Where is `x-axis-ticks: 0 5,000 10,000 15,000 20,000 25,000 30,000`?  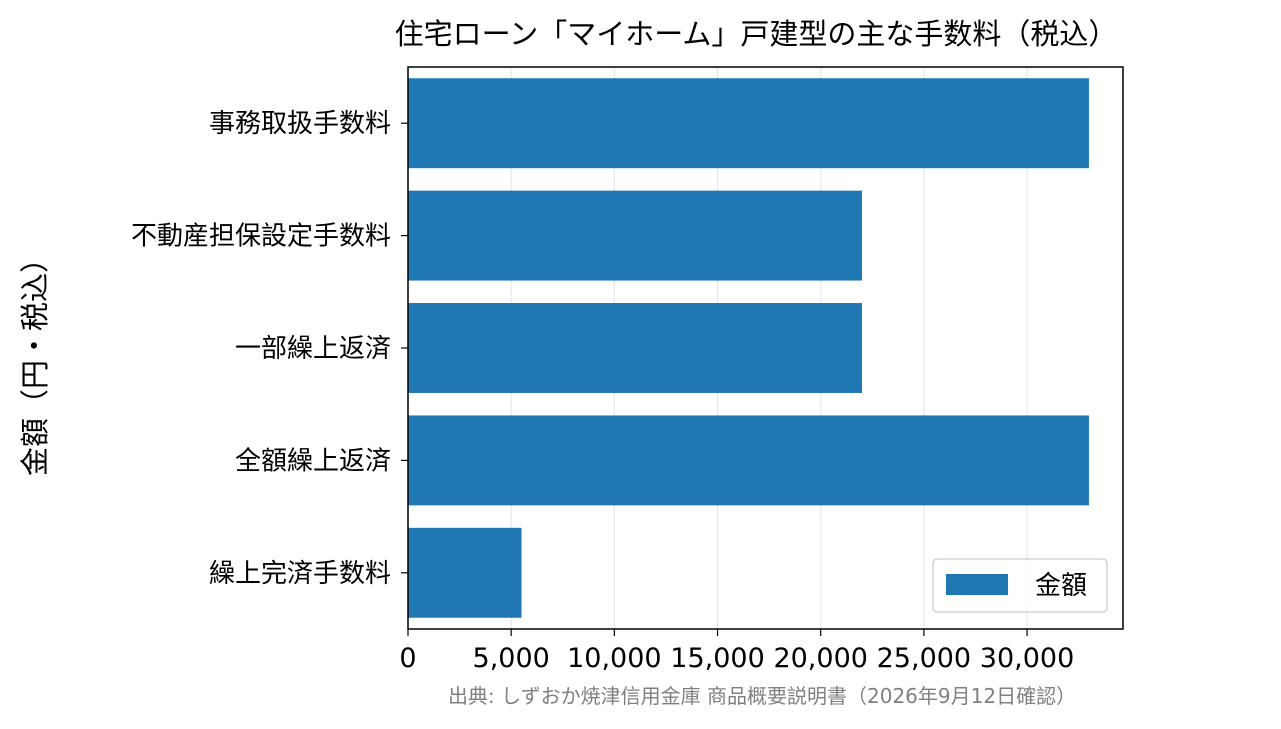
x-axis-ticks: 0 5,000 10,000 15,000 20,000 25,000 30,000 is located at coordinates (736, 651).